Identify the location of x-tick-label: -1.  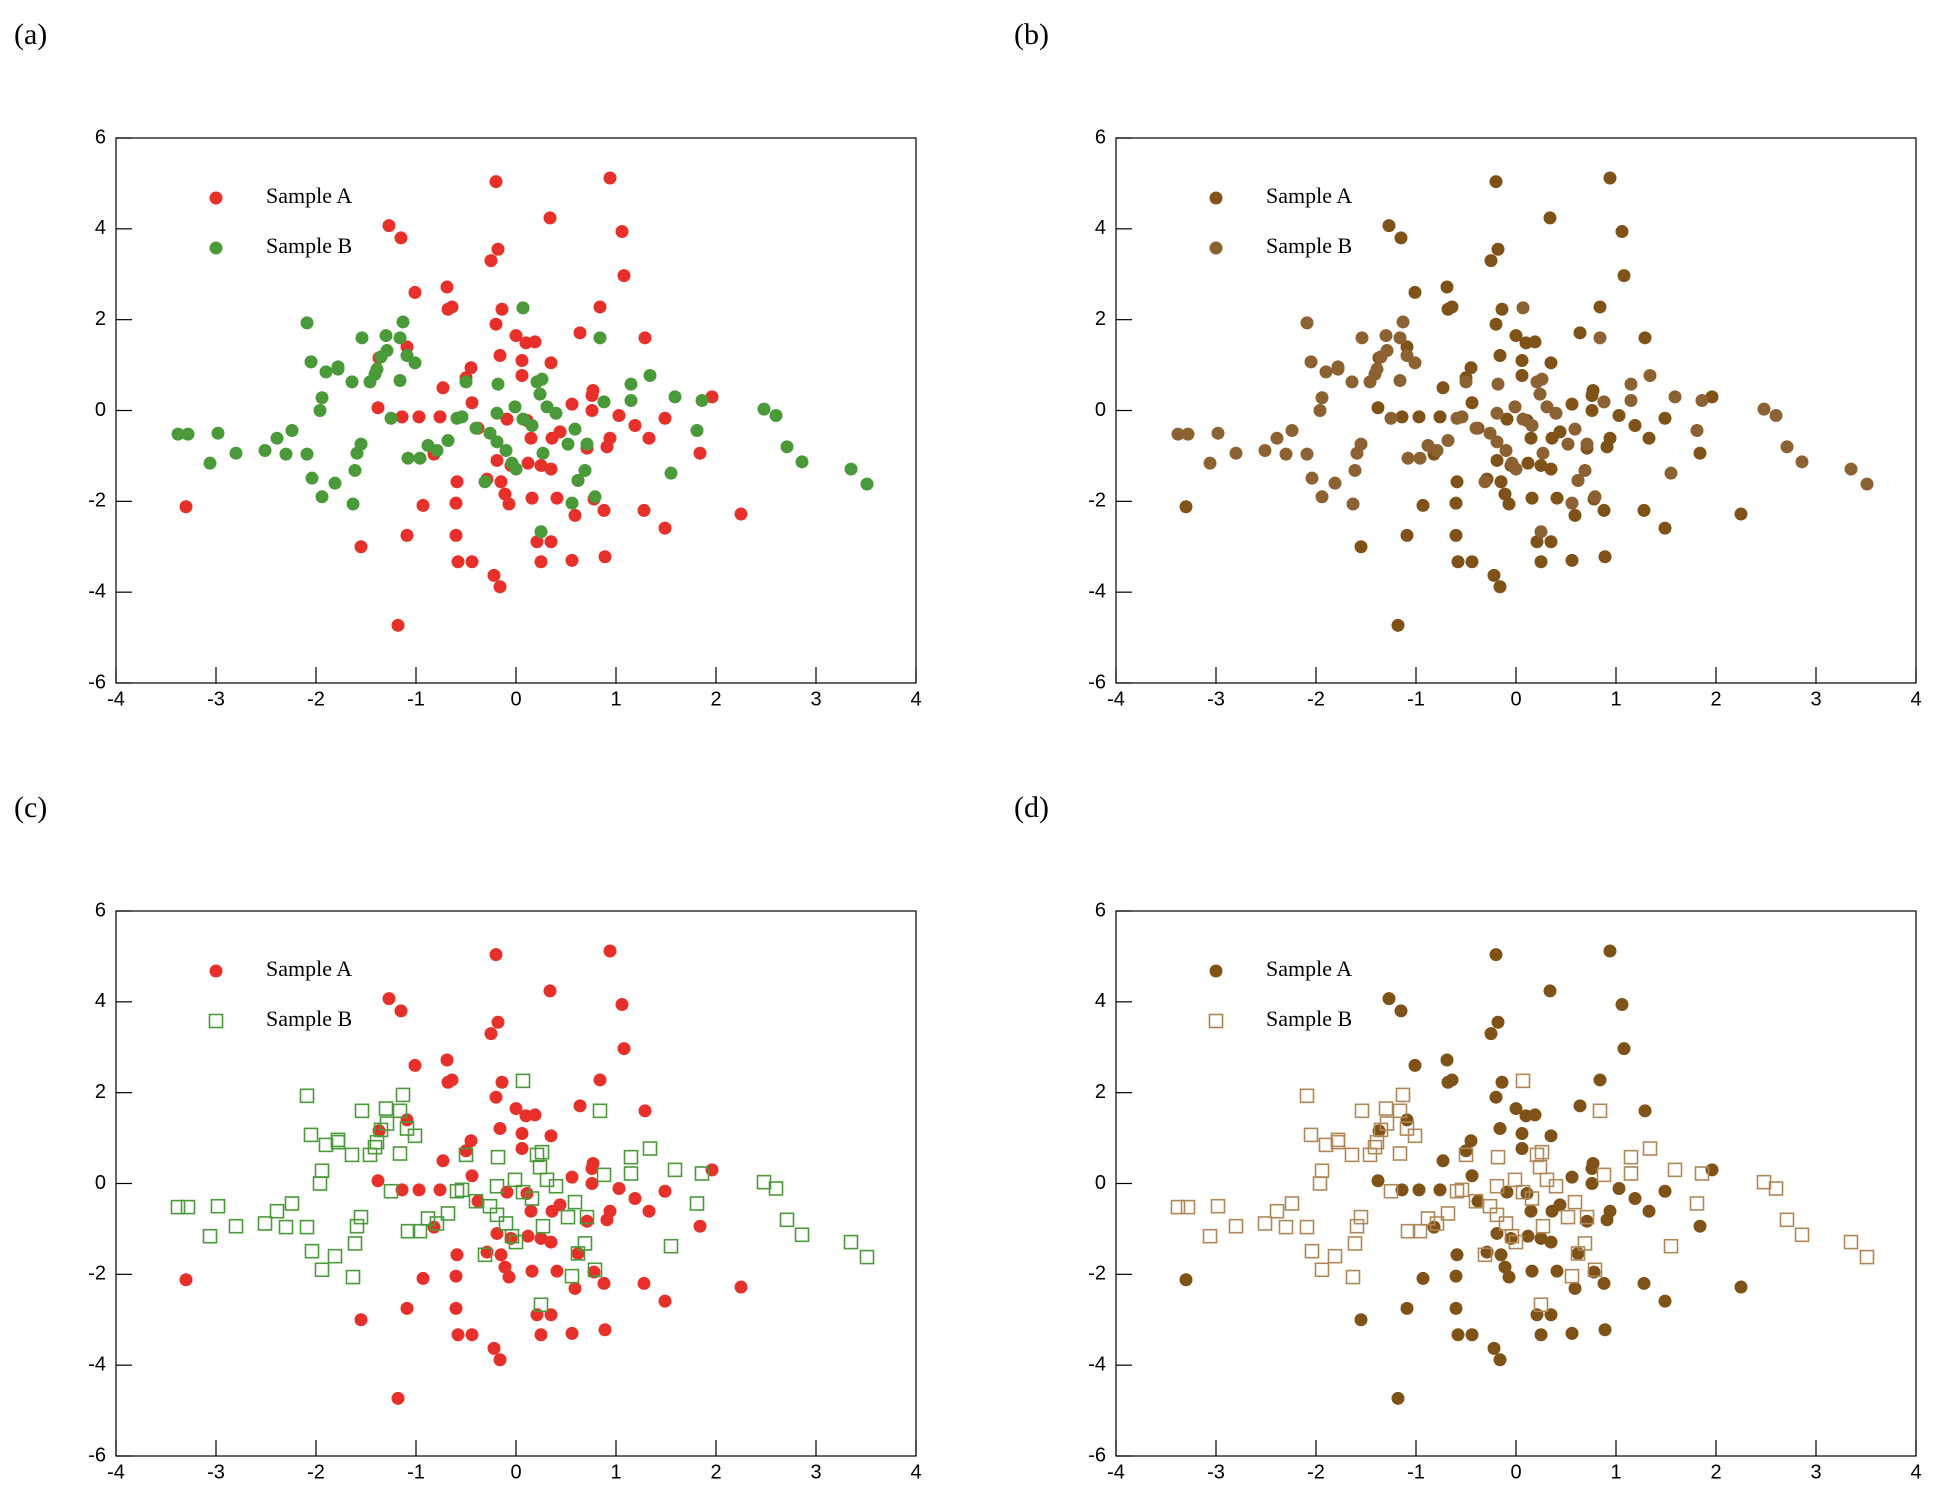
(416, 699).